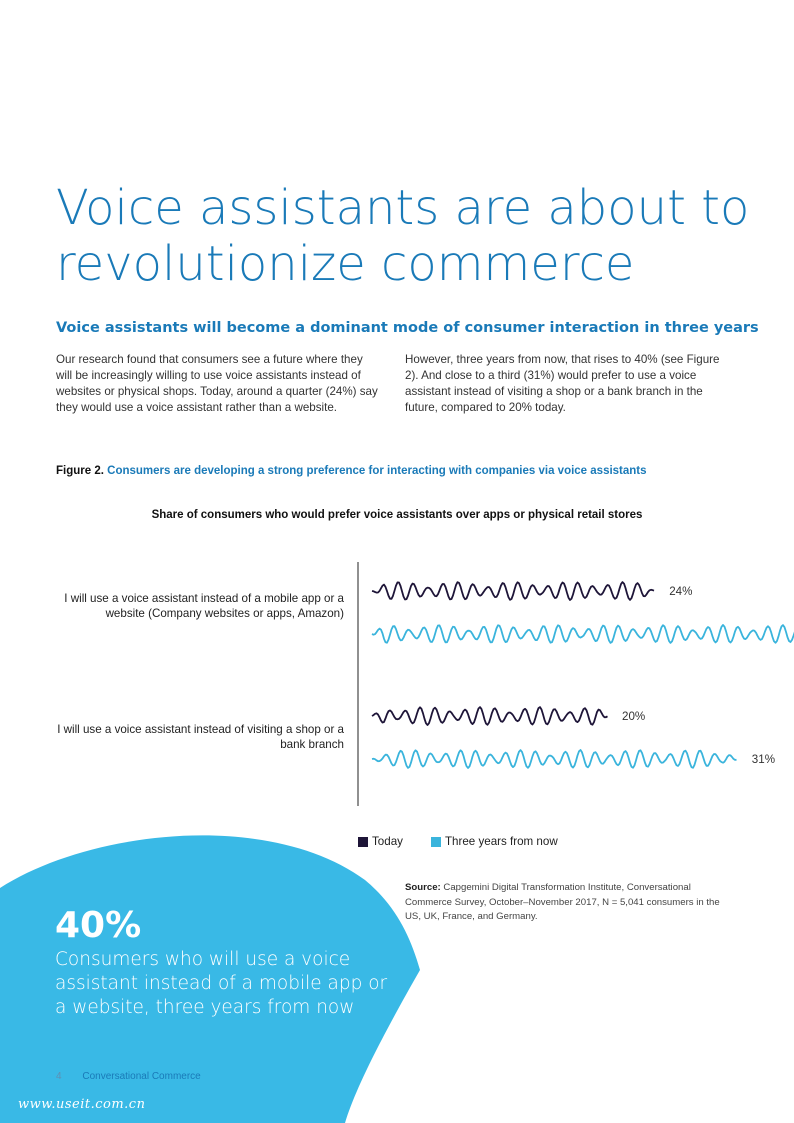 Image resolution: width=794 pixels, height=1123 pixels. I want to click on source-label: Source:, so click(423, 887).